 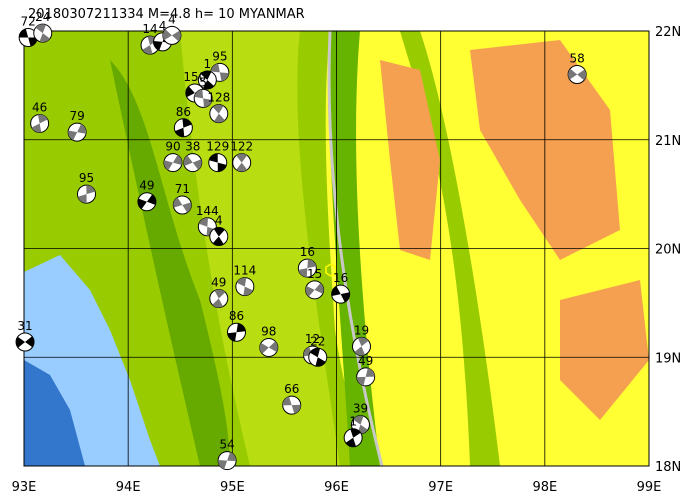 I want to click on depth-label: 15, so click(x=314, y=274).